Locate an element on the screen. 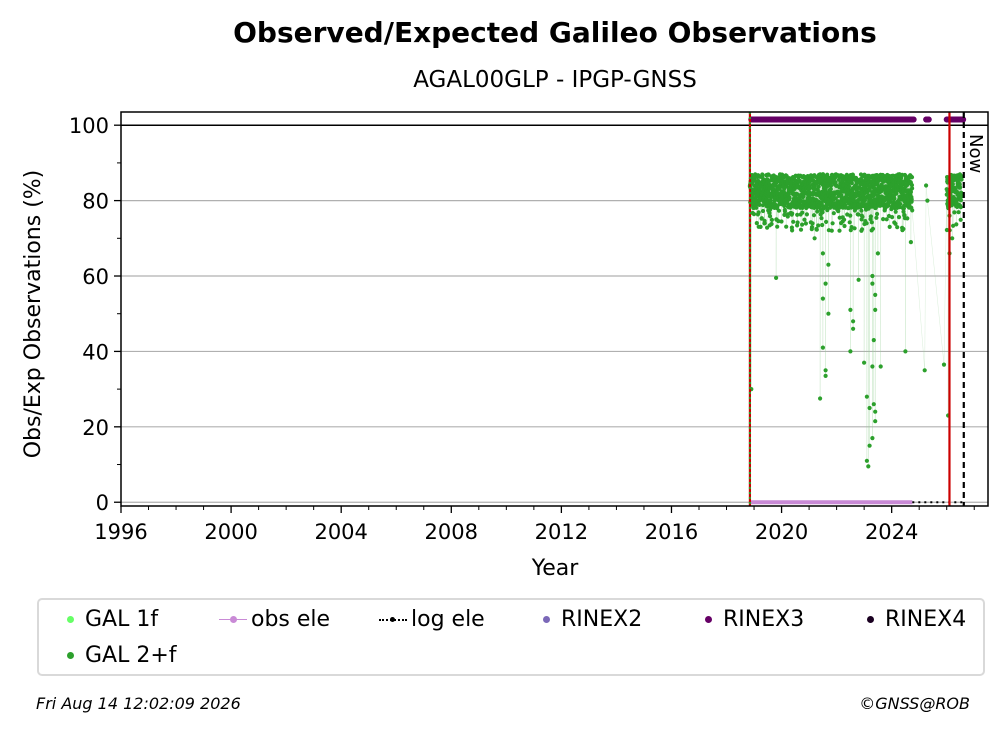 This screenshot has width=1008, height=734. legend-marker-rinex4 is located at coordinates (868, 619).